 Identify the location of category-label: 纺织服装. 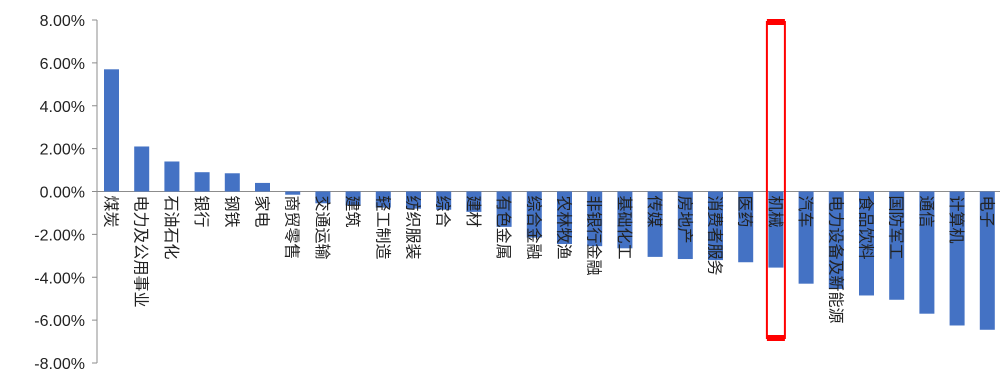
(413, 228).